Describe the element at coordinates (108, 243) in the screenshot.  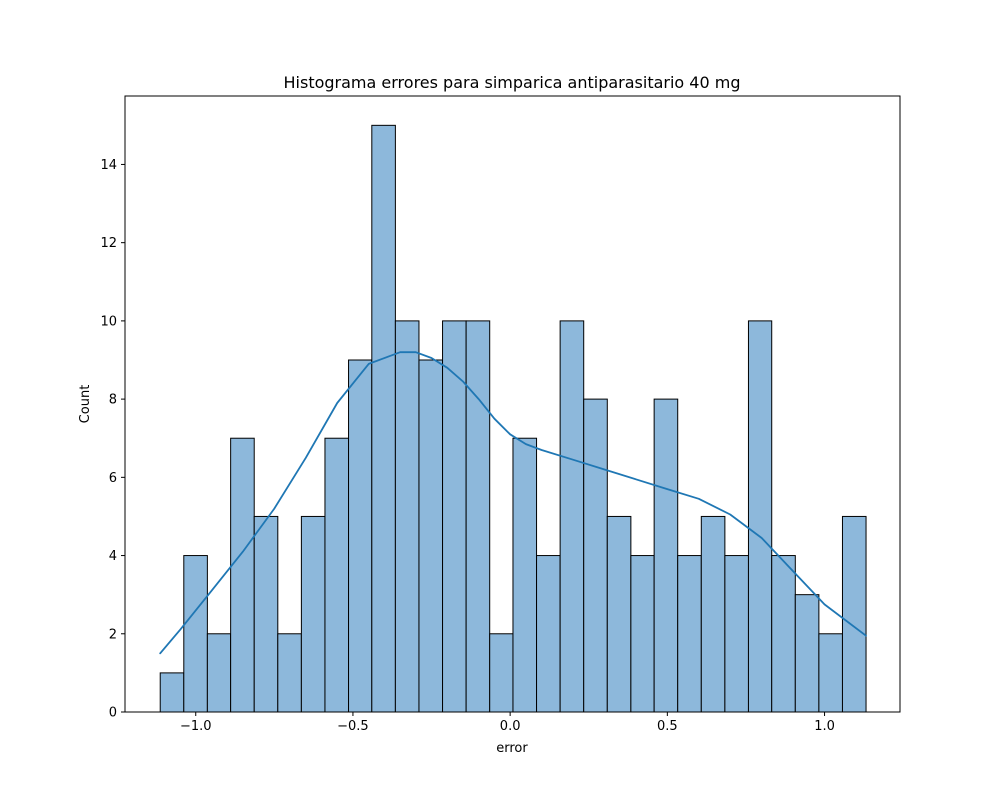
I see `y-tick-label: 12` at that location.